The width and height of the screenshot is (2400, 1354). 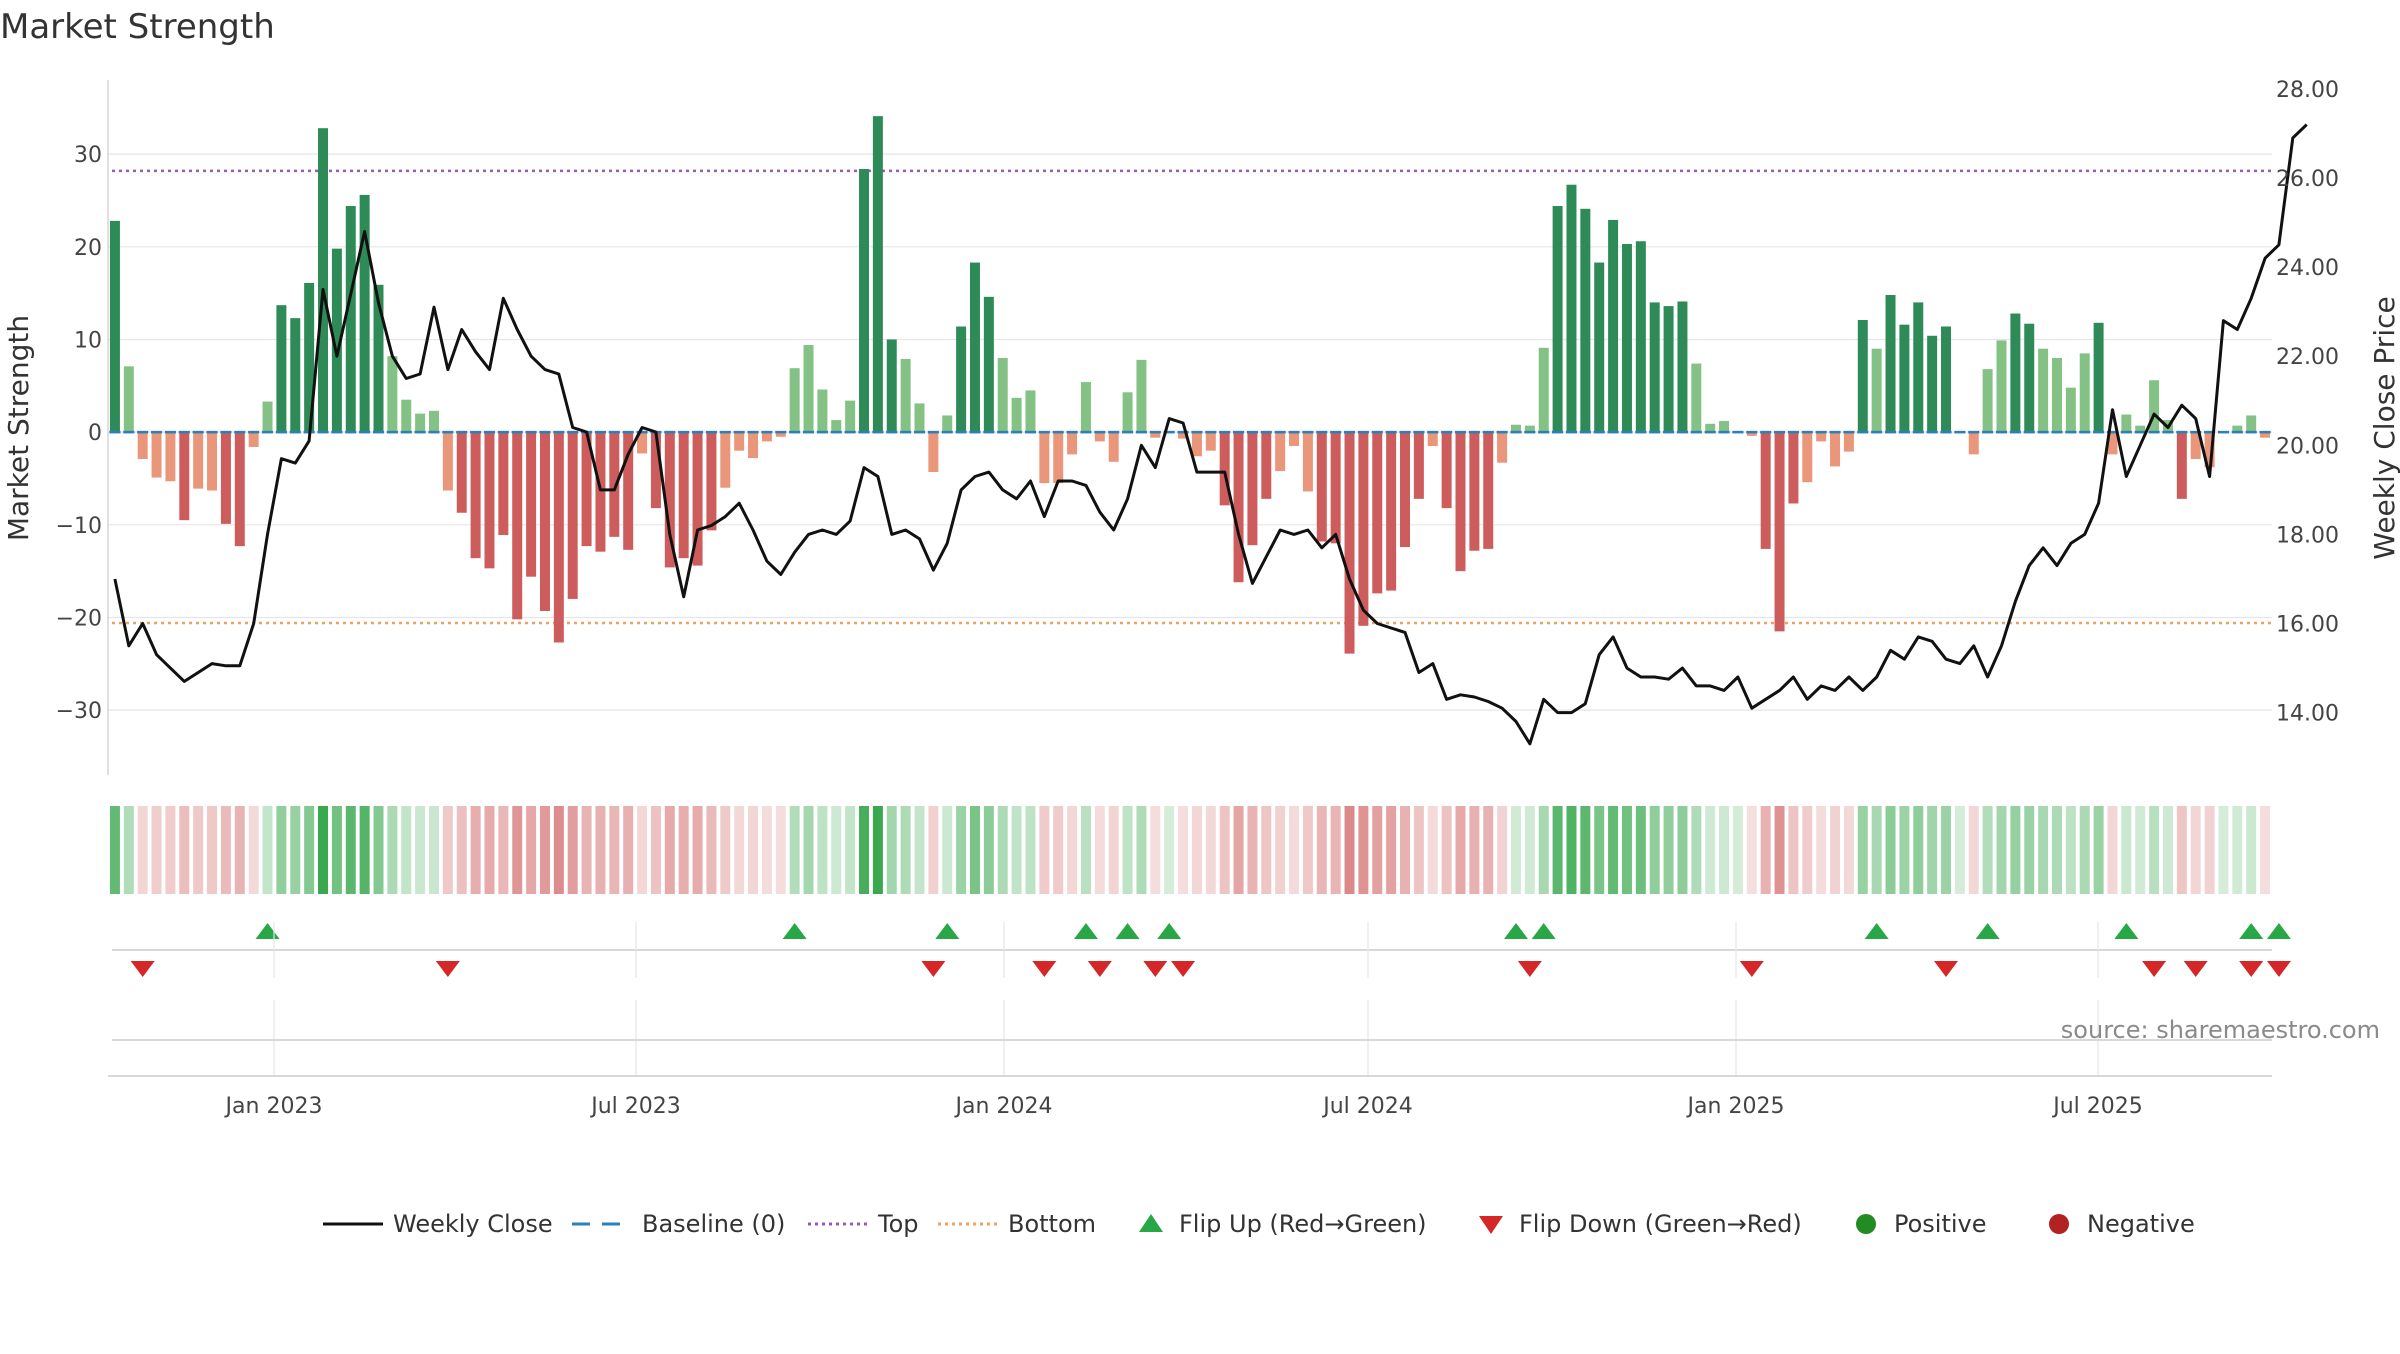 I want to click on legend-label: Baseline (0), so click(x=713, y=1224).